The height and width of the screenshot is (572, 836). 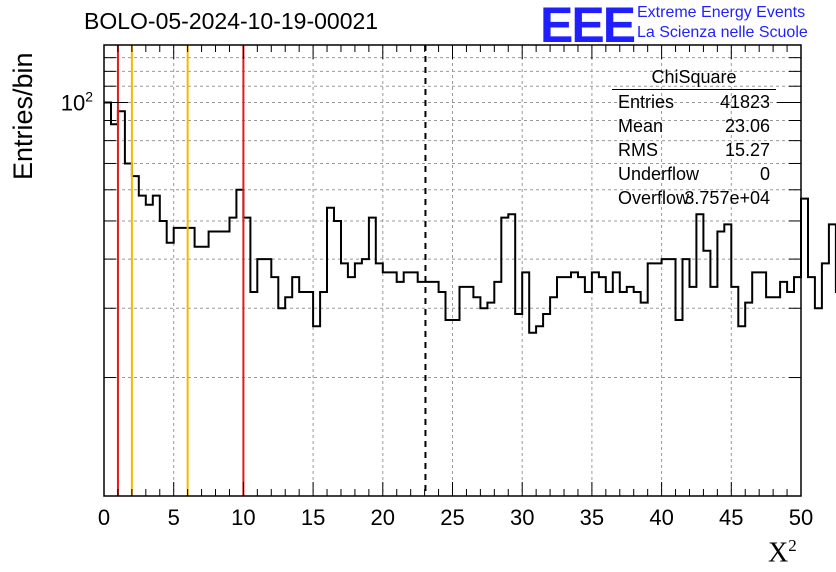 What do you see at coordinates (747, 126) in the screenshot?
I see `stats-value: 23.06` at bounding box center [747, 126].